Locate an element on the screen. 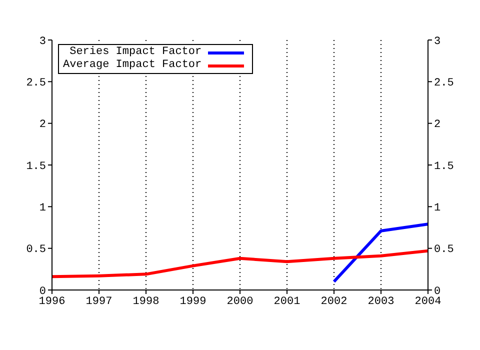  x-tick-label: 1997 is located at coordinates (99, 302).